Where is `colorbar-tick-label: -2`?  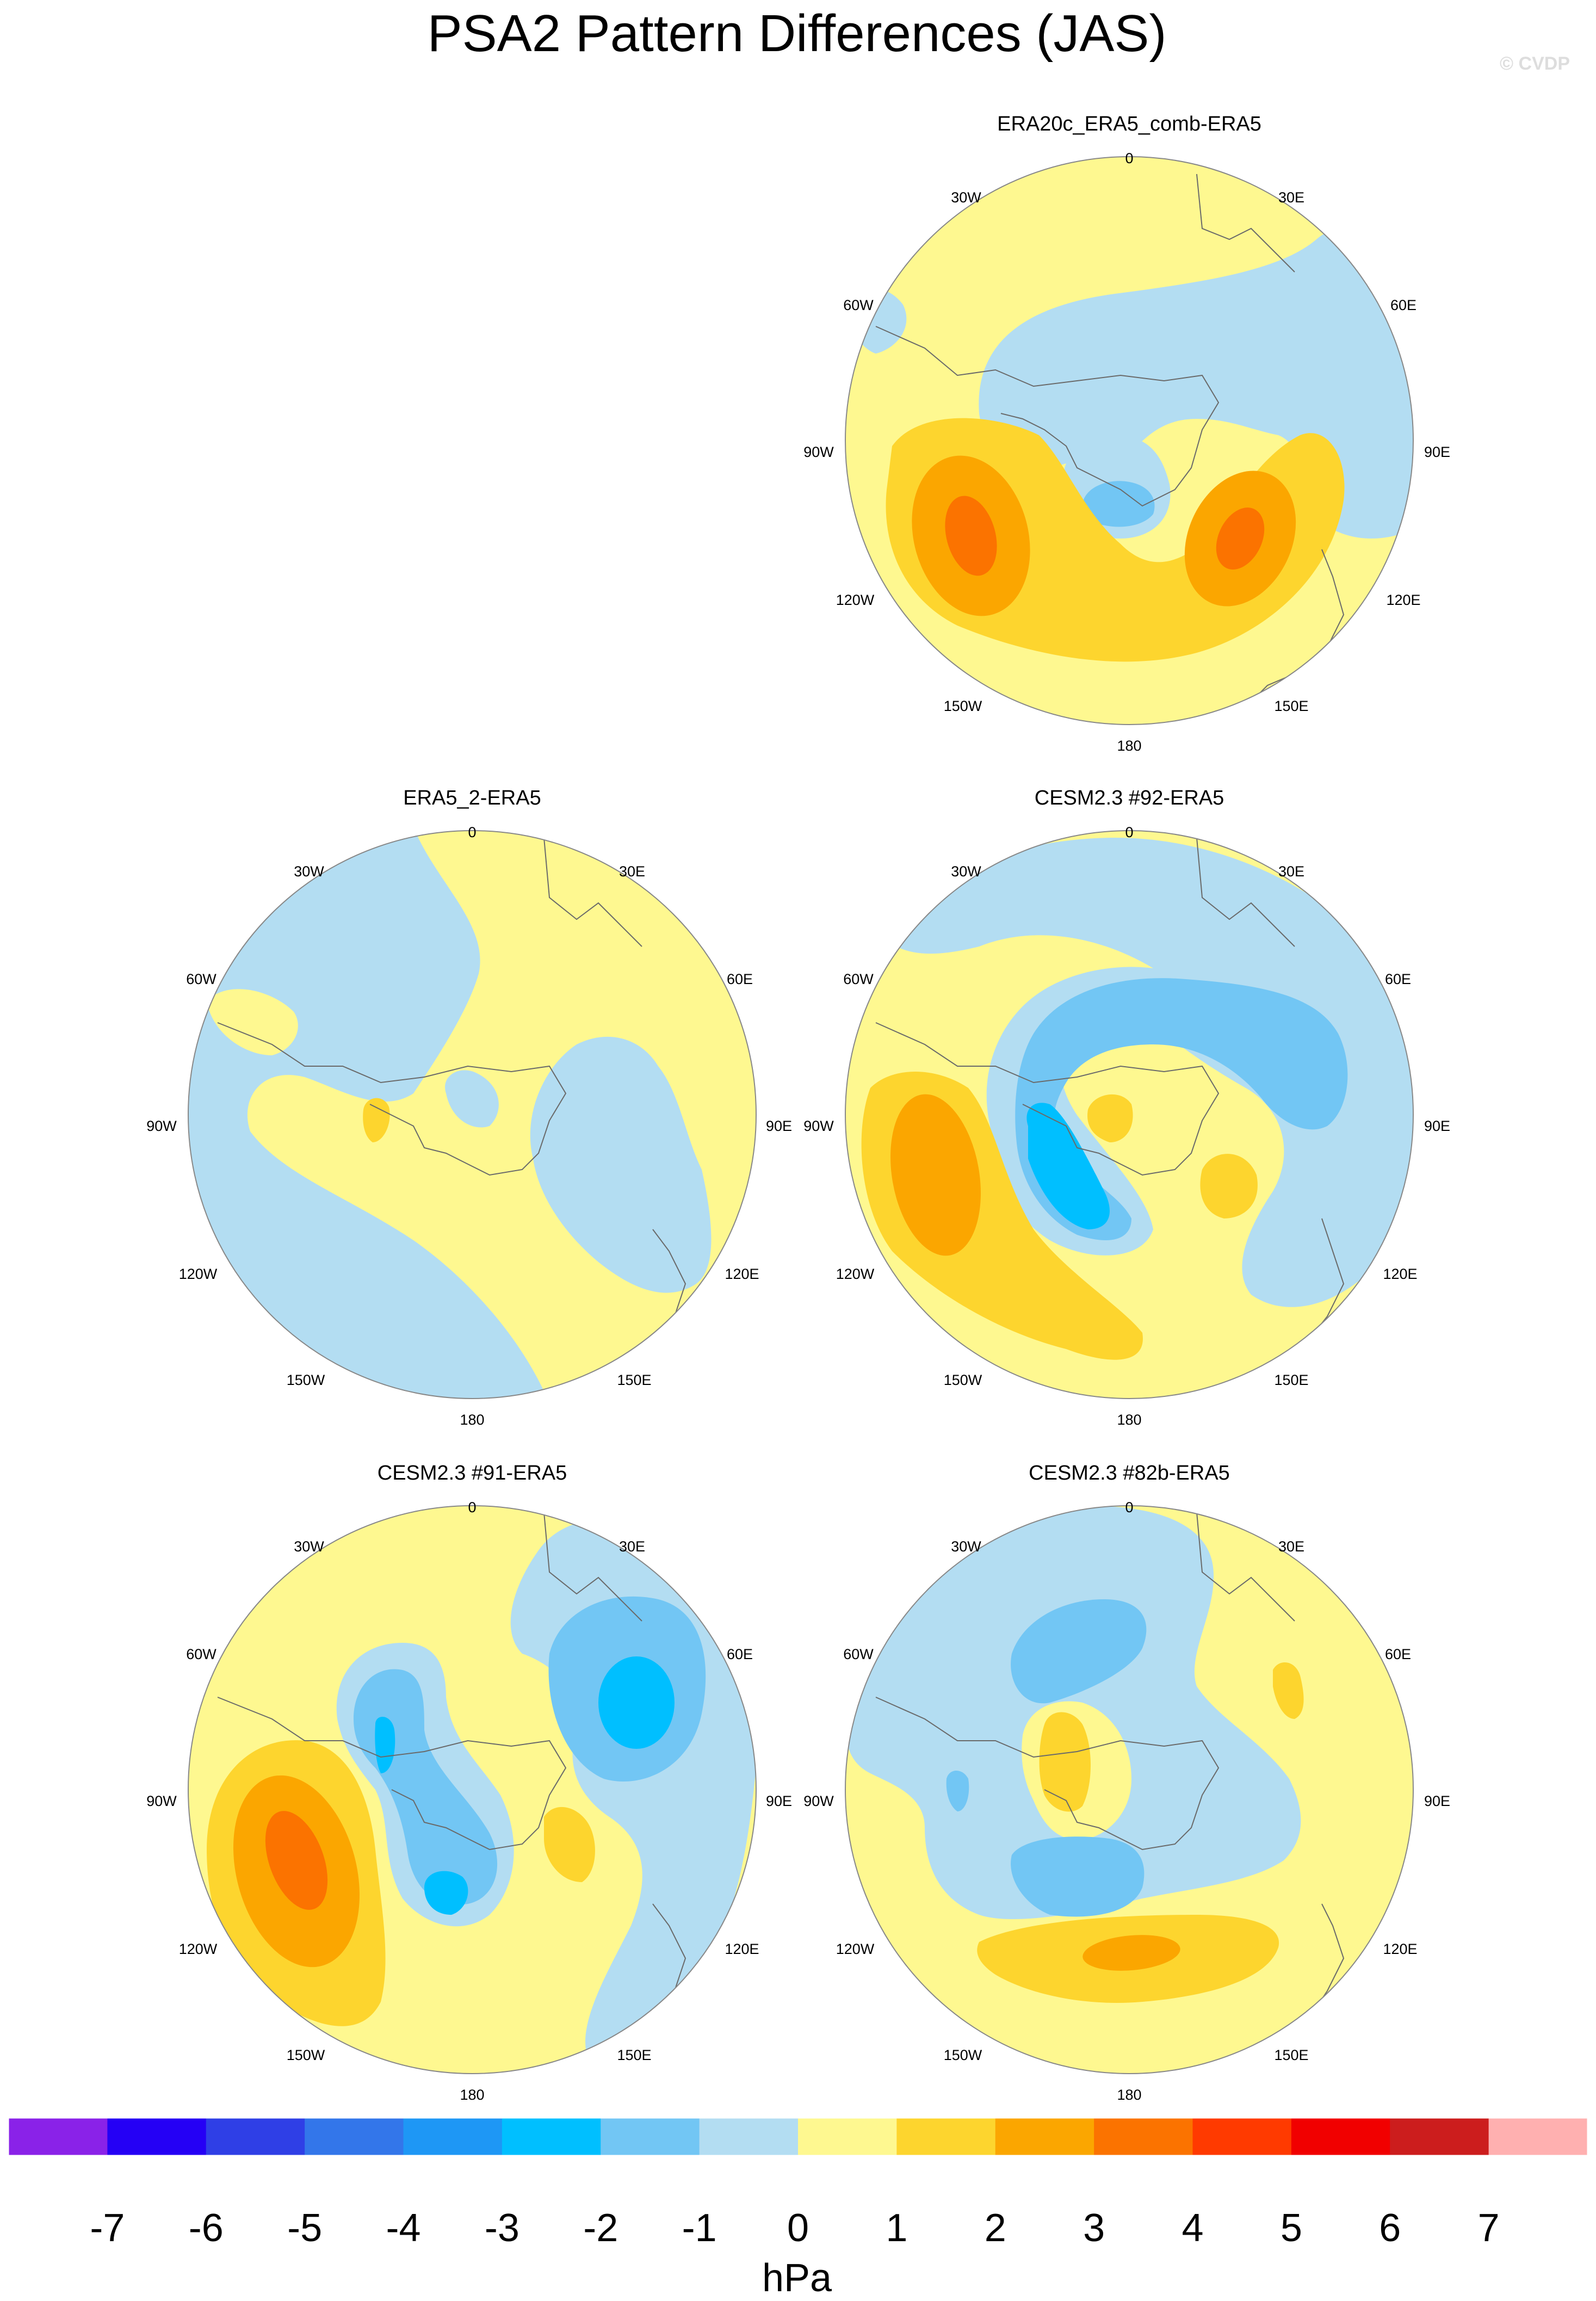 colorbar-tick-label: -2 is located at coordinates (600, 2228).